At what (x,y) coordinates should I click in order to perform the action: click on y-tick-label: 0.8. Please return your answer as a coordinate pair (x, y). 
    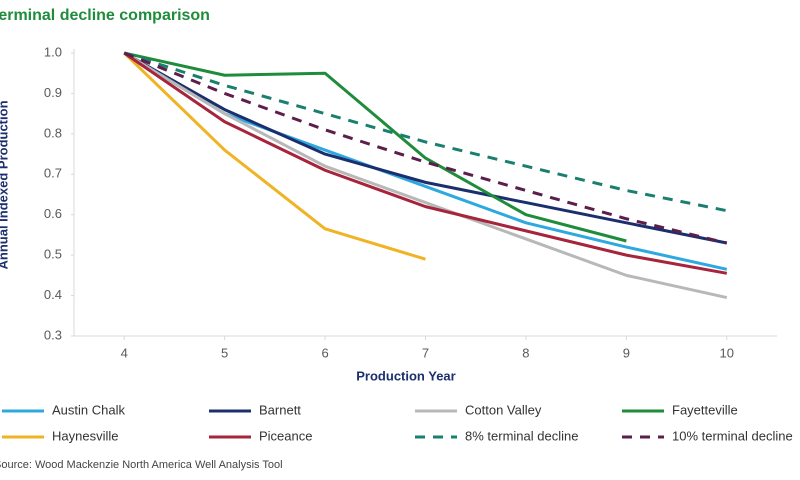
    Looking at the image, I should click on (53, 132).